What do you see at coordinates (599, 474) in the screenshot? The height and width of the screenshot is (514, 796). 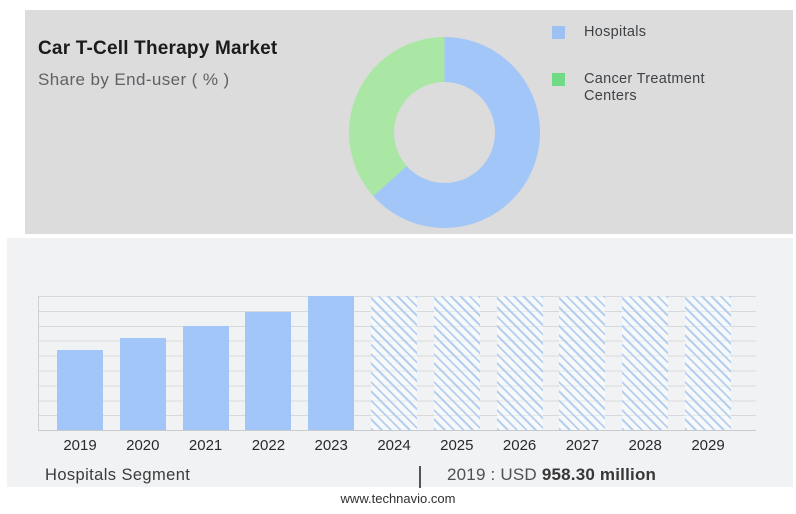 I see `anchor-value-bold: 958.30 million` at bounding box center [599, 474].